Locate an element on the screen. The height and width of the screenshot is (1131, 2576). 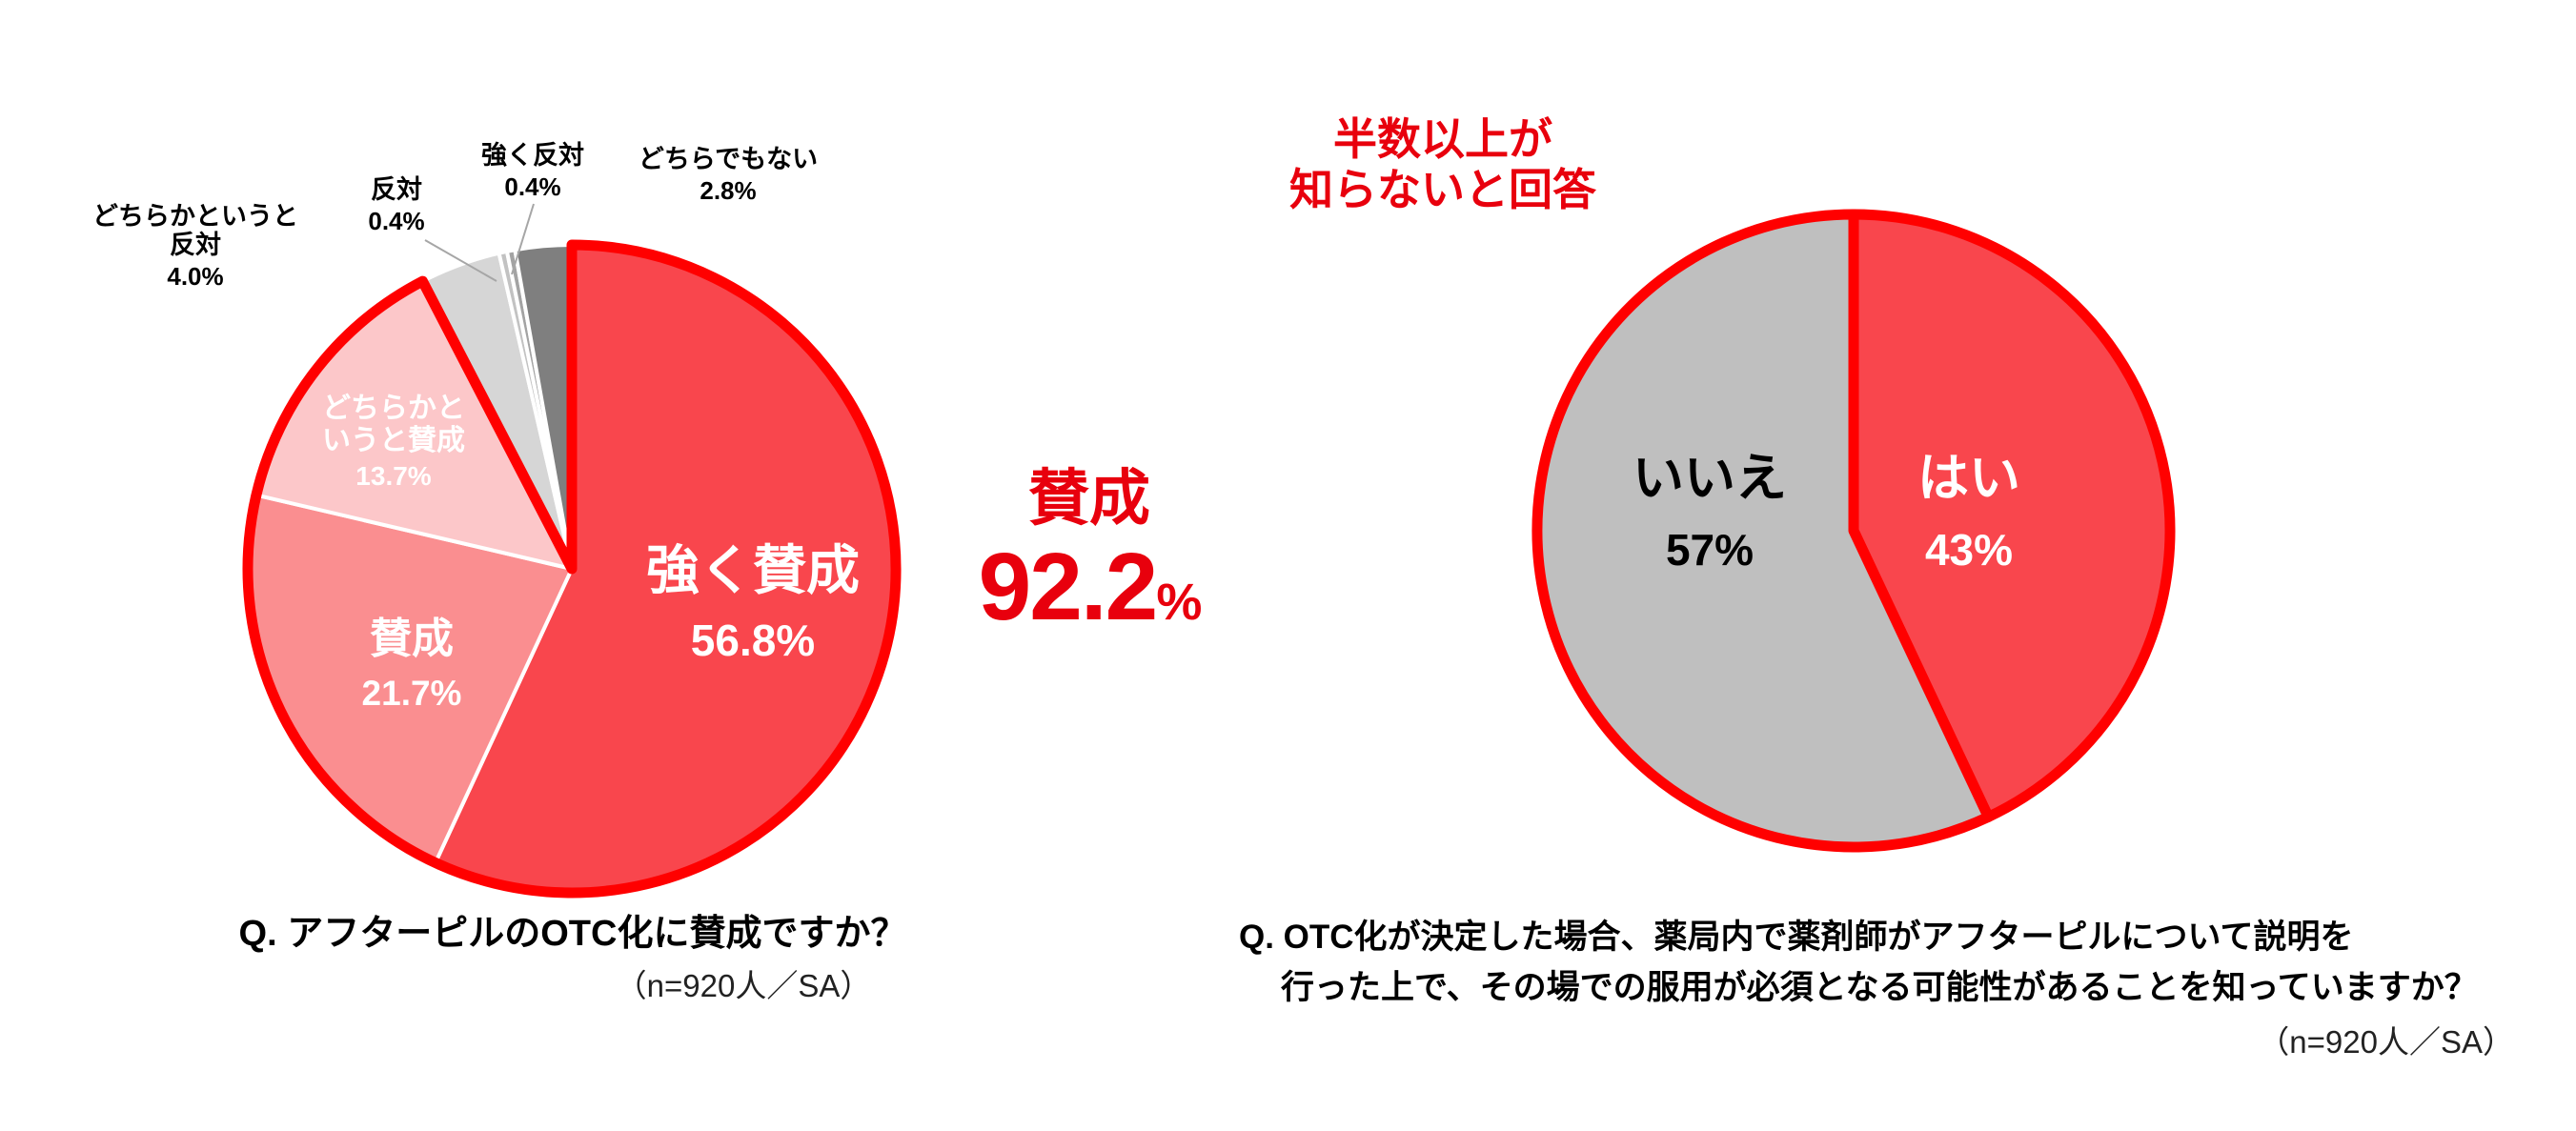
slice-name-text: はい is located at coordinates (1969, 478).